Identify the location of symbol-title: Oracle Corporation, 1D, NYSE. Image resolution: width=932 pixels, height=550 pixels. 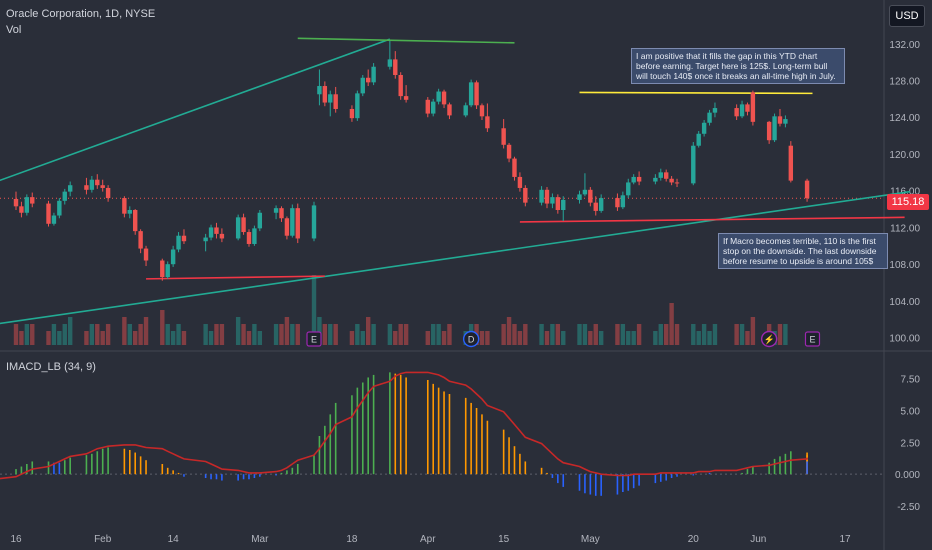
(81, 14).